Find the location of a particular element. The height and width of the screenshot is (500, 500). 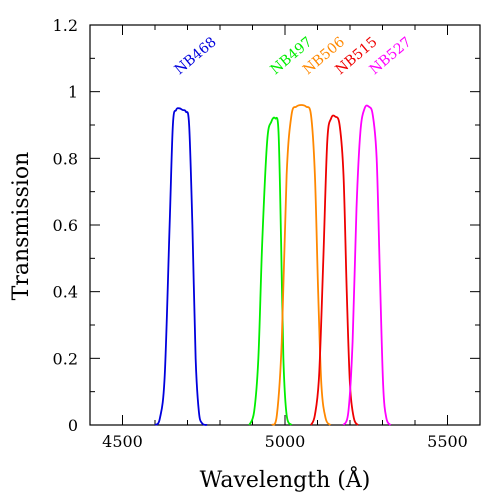

x-tick-label: 5000 is located at coordinates (285, 441).